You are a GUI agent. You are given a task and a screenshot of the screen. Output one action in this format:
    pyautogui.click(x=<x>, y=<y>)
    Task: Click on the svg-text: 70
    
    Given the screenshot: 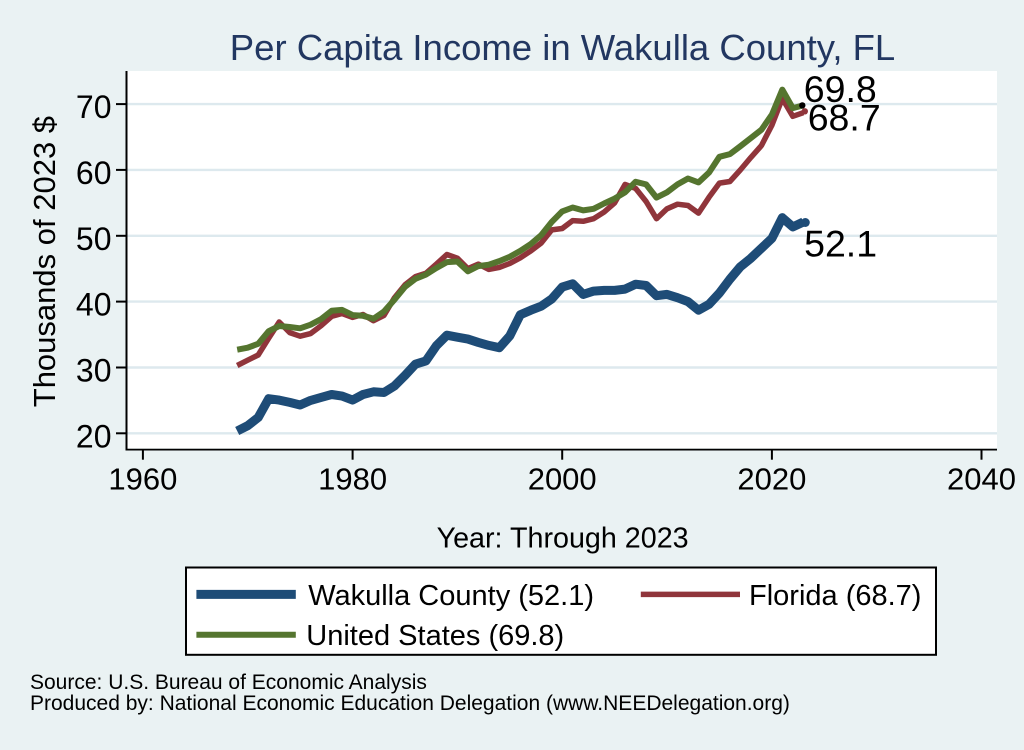 What is the action you would take?
    pyautogui.click(x=94, y=107)
    